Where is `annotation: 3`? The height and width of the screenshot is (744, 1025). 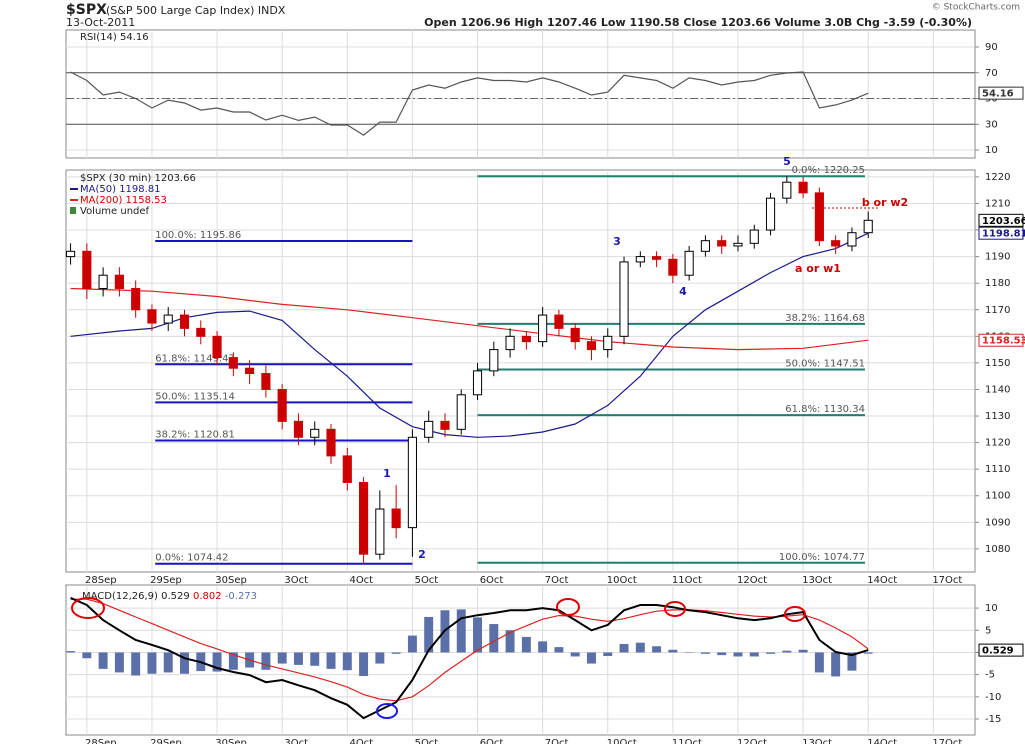
annotation: 3 is located at coordinates (617, 241).